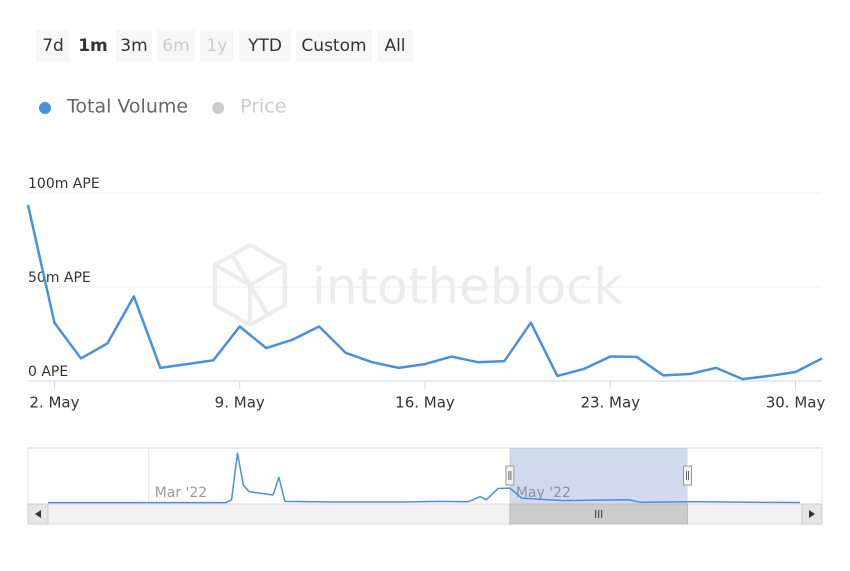  I want to click on y-tick-label: 50m APE, so click(59, 278).